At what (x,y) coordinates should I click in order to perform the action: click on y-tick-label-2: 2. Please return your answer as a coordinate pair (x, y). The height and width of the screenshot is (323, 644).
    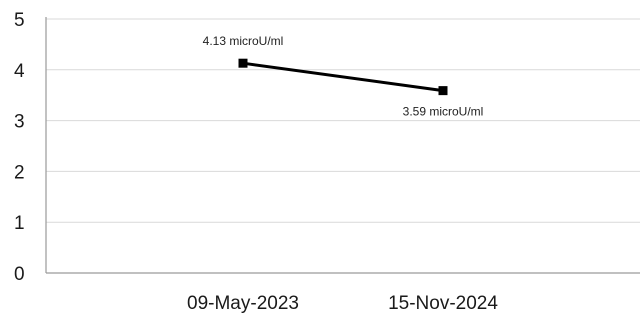
    Looking at the image, I should click on (19, 172).